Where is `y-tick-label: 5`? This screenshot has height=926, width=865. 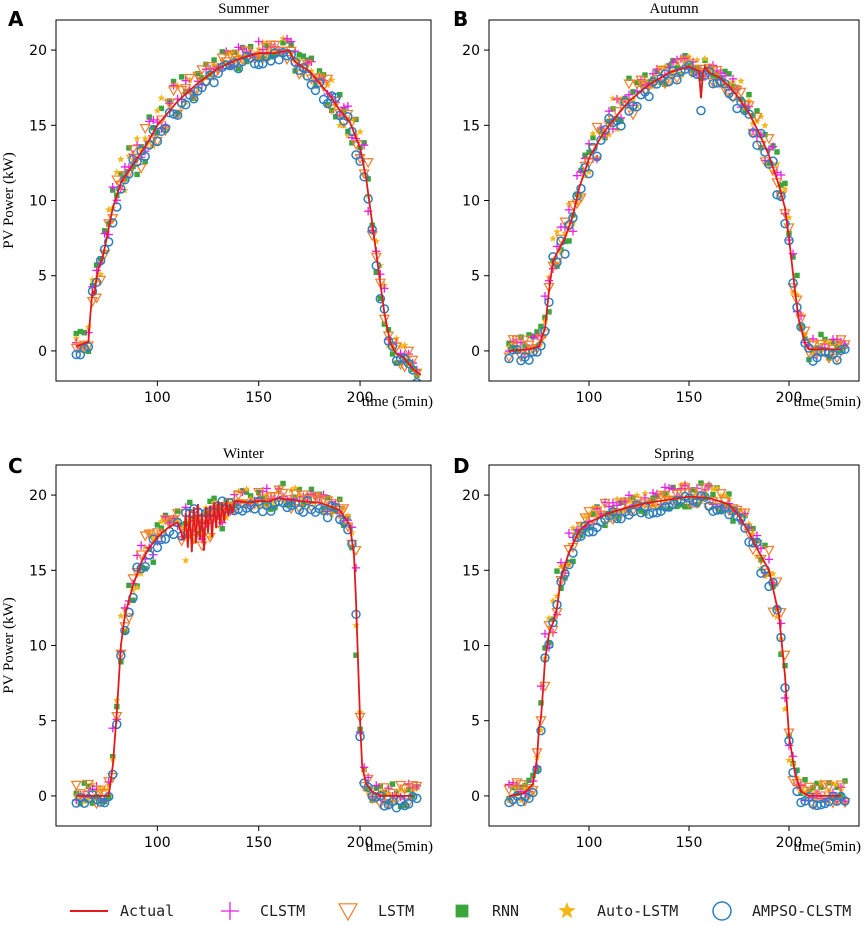
y-tick-label: 5 is located at coordinates (42, 722).